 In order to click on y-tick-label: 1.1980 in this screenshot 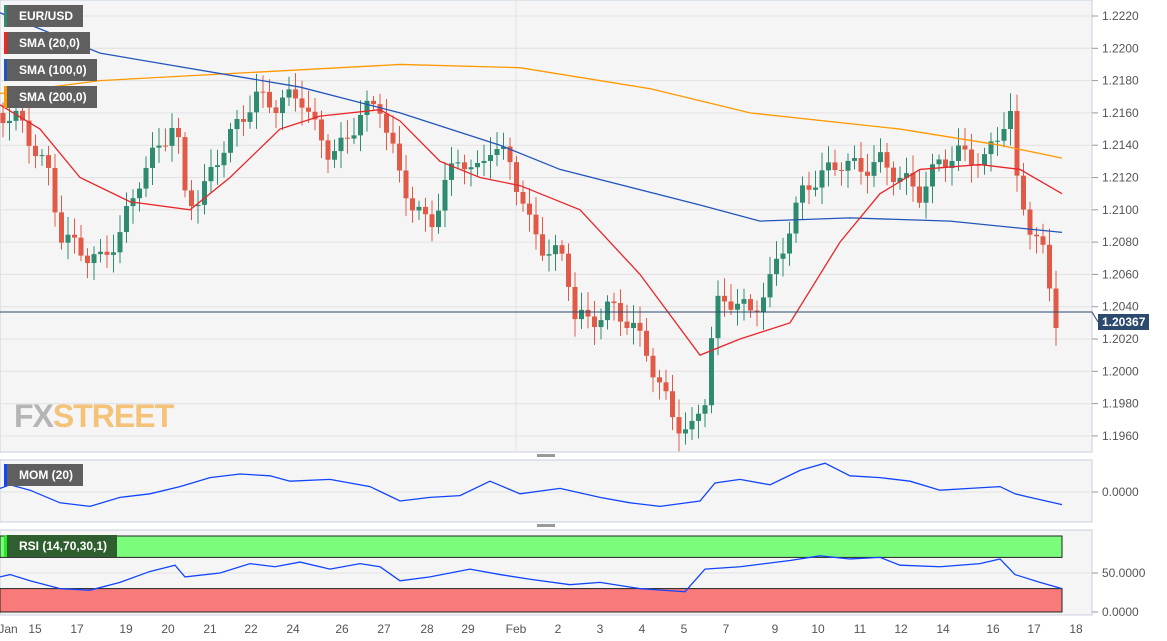, I will do `click(1120, 404)`.